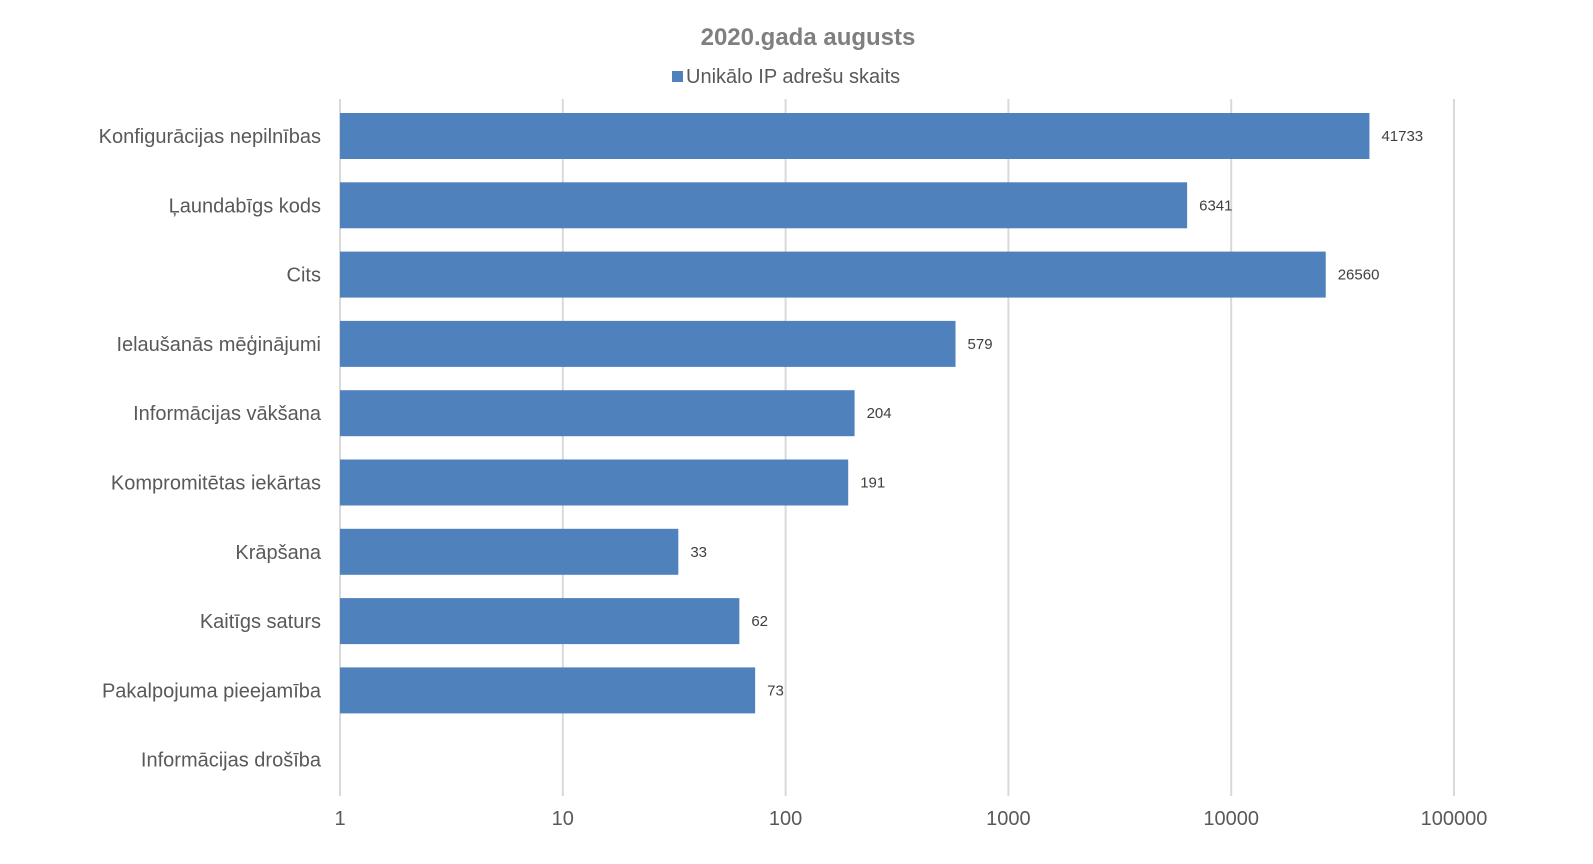 The height and width of the screenshot is (864, 1593). I want to click on category-label: Konfigurācijas nepilnības, so click(210, 137).